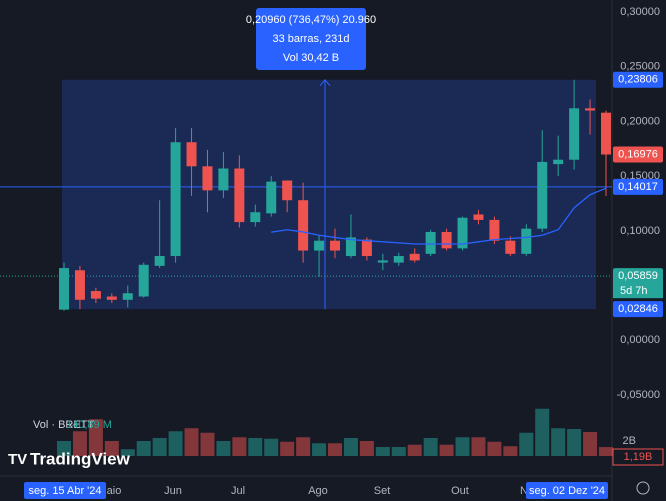  Describe the element at coordinates (638, 154) in the screenshot. I see `price-label: 0,16976` at that location.